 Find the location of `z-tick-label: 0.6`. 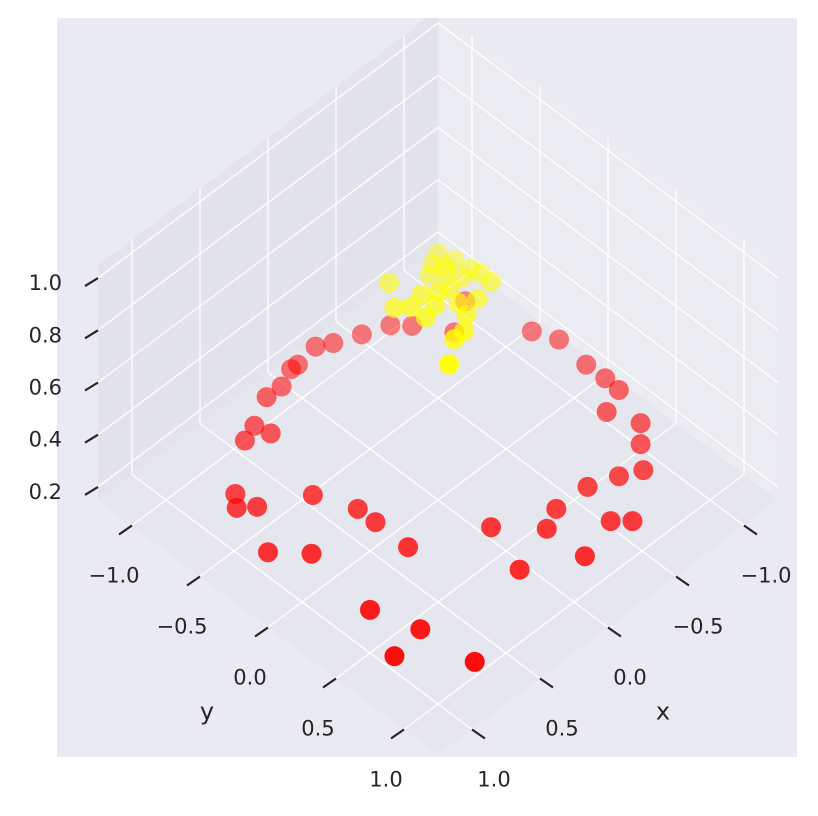

z-tick-label: 0.6 is located at coordinates (45, 388).